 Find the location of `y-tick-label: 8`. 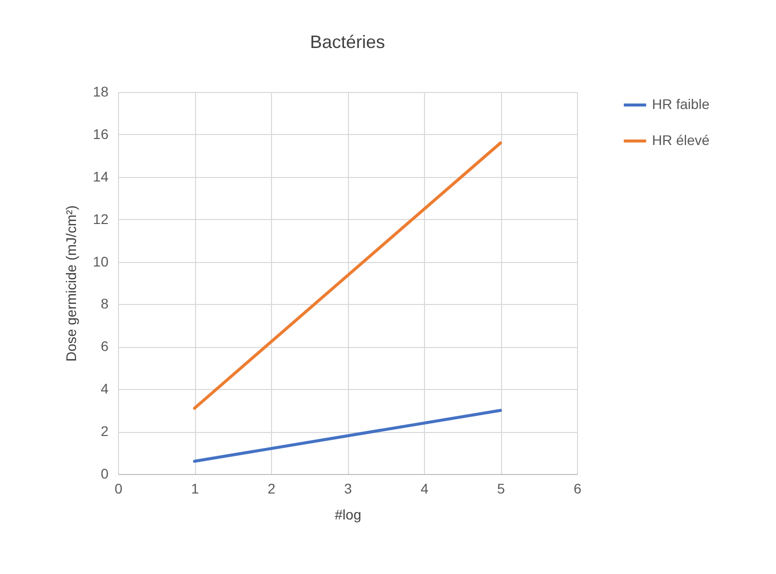

y-tick-label: 8 is located at coordinates (104, 304).